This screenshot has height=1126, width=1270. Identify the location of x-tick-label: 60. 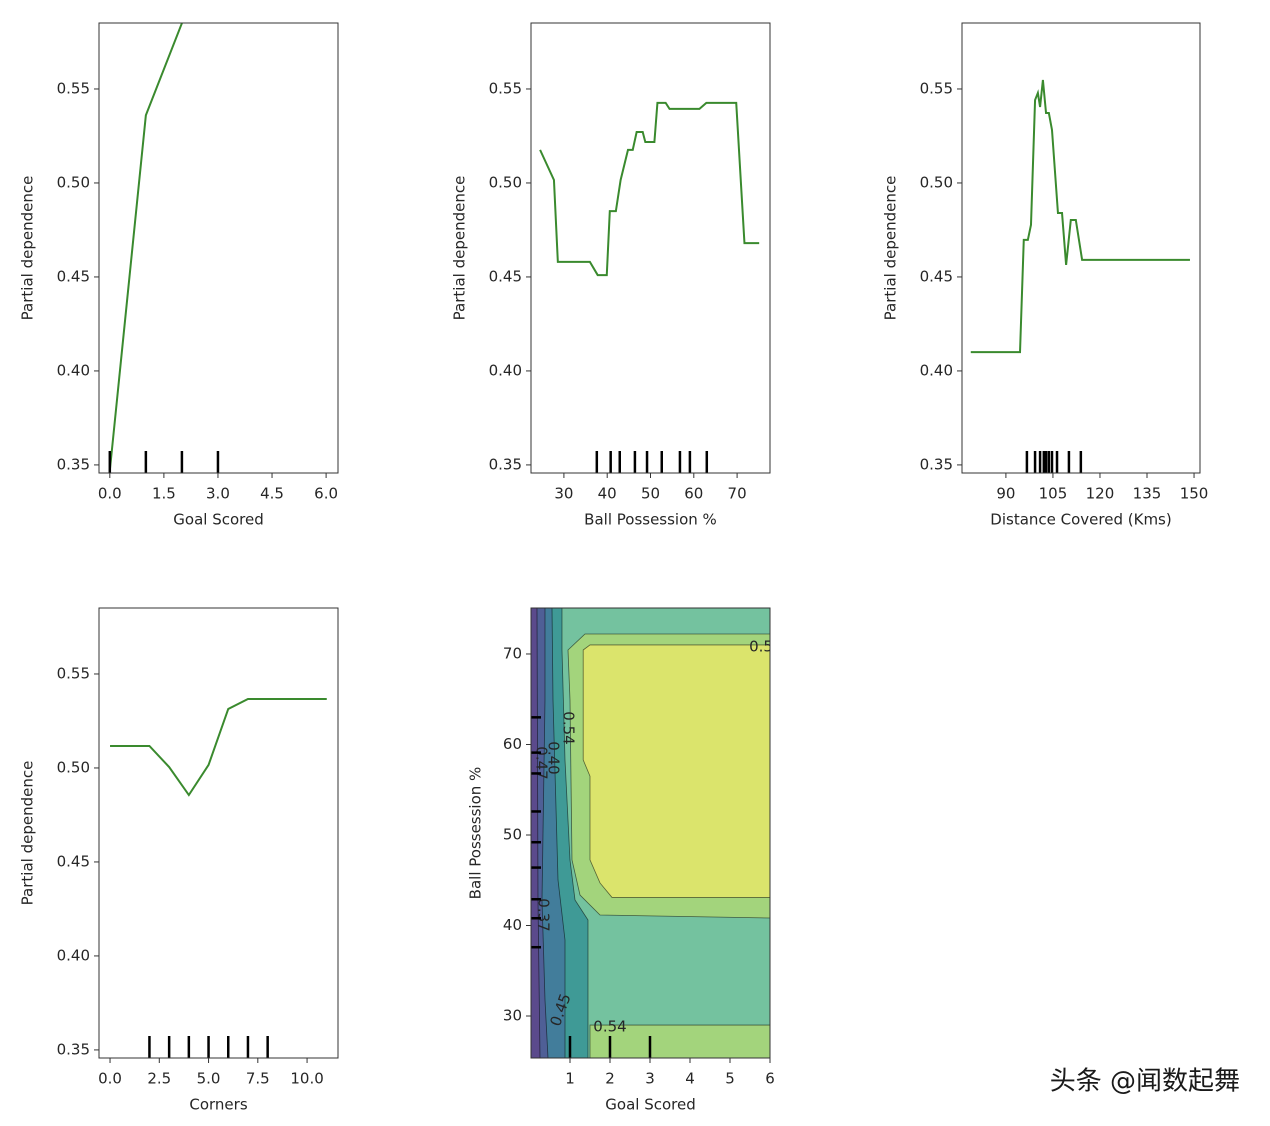
(693, 494).